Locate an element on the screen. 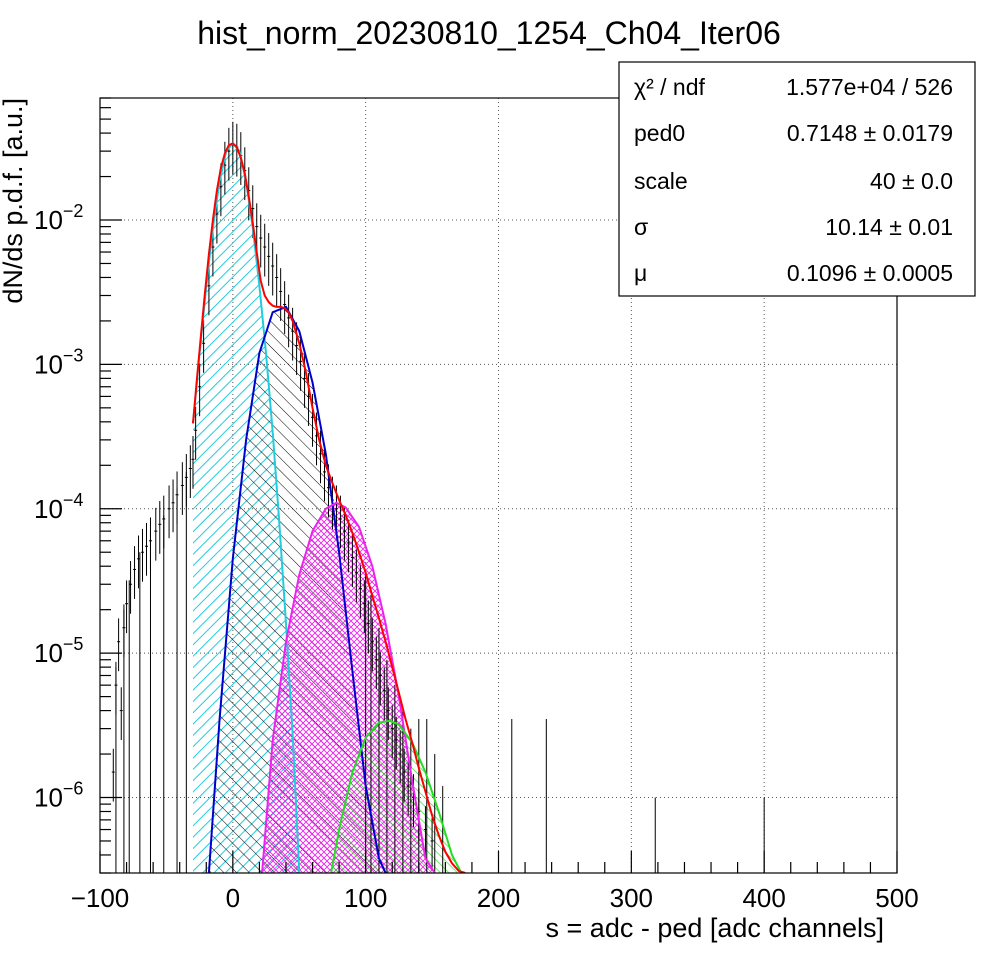 Image resolution: width=996 pixels, height=972 pixels. chart-title: hist_norm_20230810_1254_Ch04_Iter06 is located at coordinates (489, 33).